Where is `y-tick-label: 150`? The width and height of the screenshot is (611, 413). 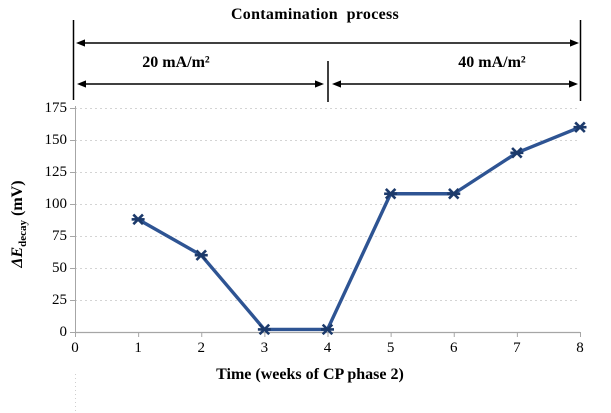
y-tick-label: 150 is located at coordinates (56, 139).